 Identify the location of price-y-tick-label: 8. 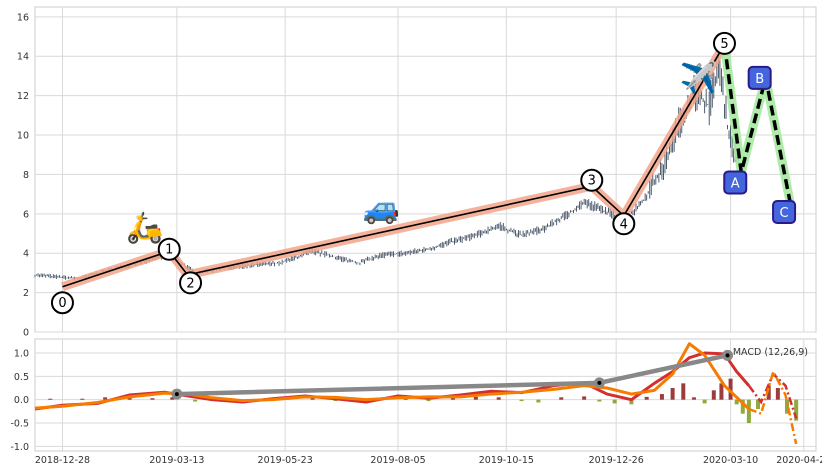
(26, 175).